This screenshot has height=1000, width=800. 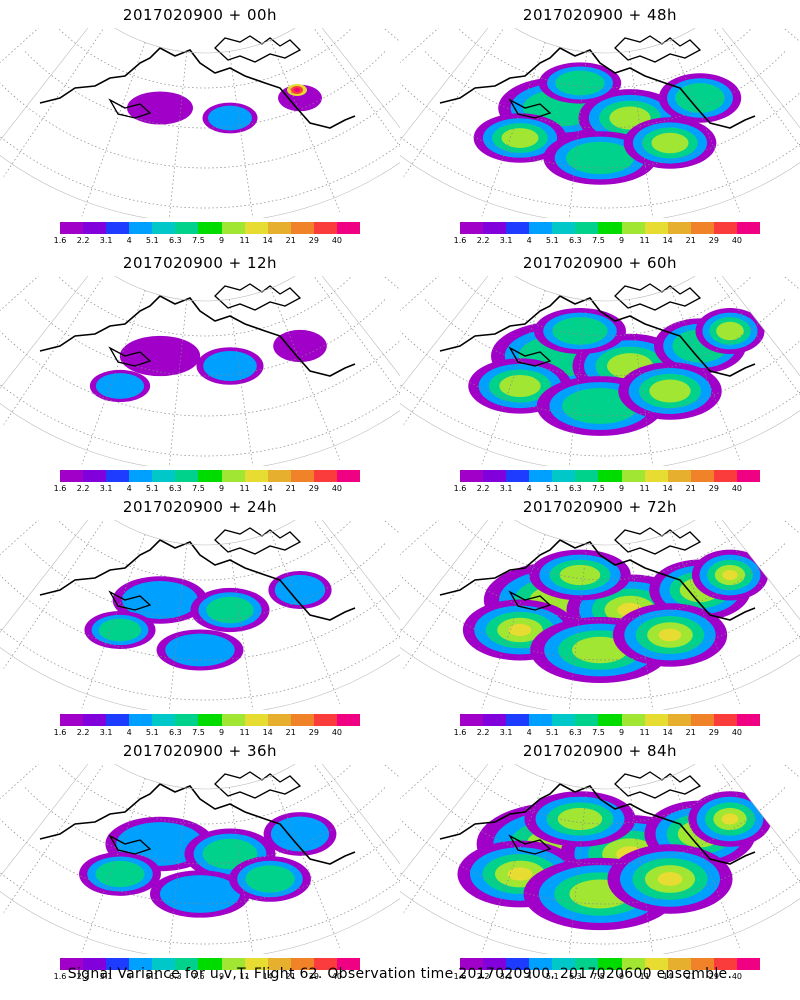 What do you see at coordinates (600, 507) in the screenshot?
I see `panel-title: 2017020900 + 72h` at bounding box center [600, 507].